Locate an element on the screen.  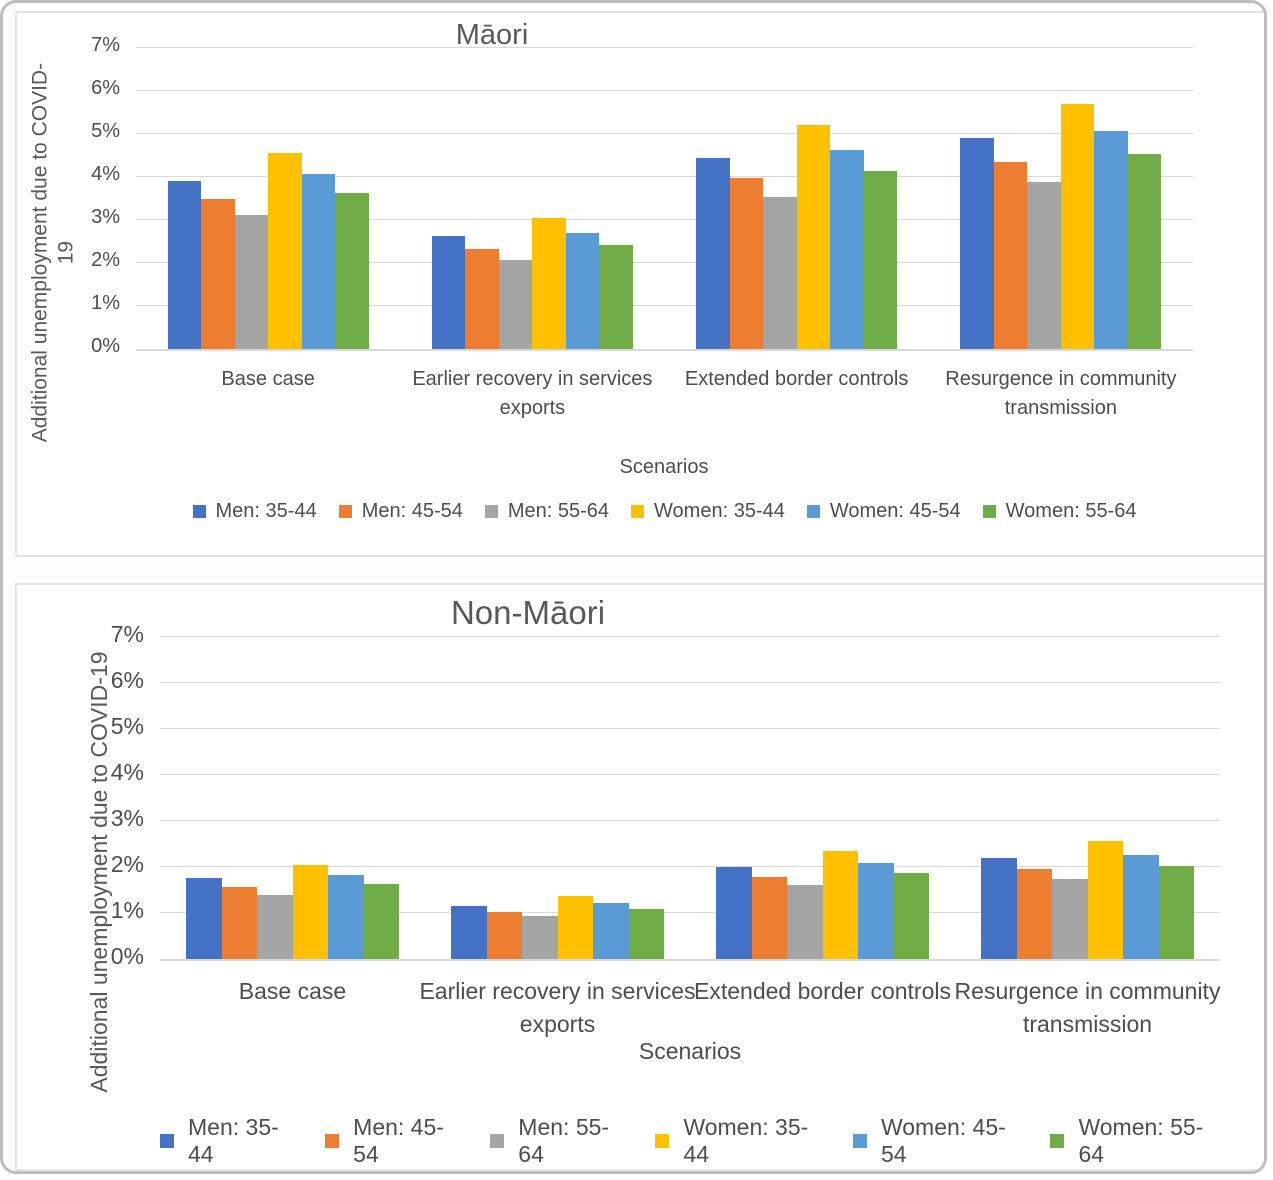
y-tick-label: 4% is located at coordinates (127, 771).